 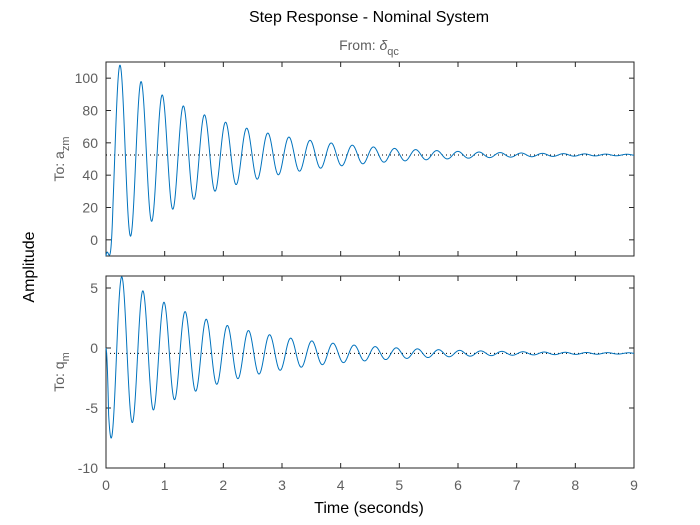 I want to click on input-label: From: δqc, so click(x=369, y=47).